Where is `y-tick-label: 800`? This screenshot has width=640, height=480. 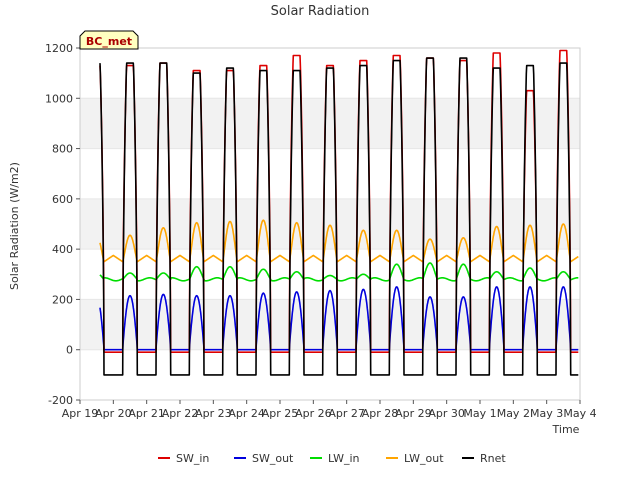 y-tick-label: 800 is located at coordinates (62, 149).